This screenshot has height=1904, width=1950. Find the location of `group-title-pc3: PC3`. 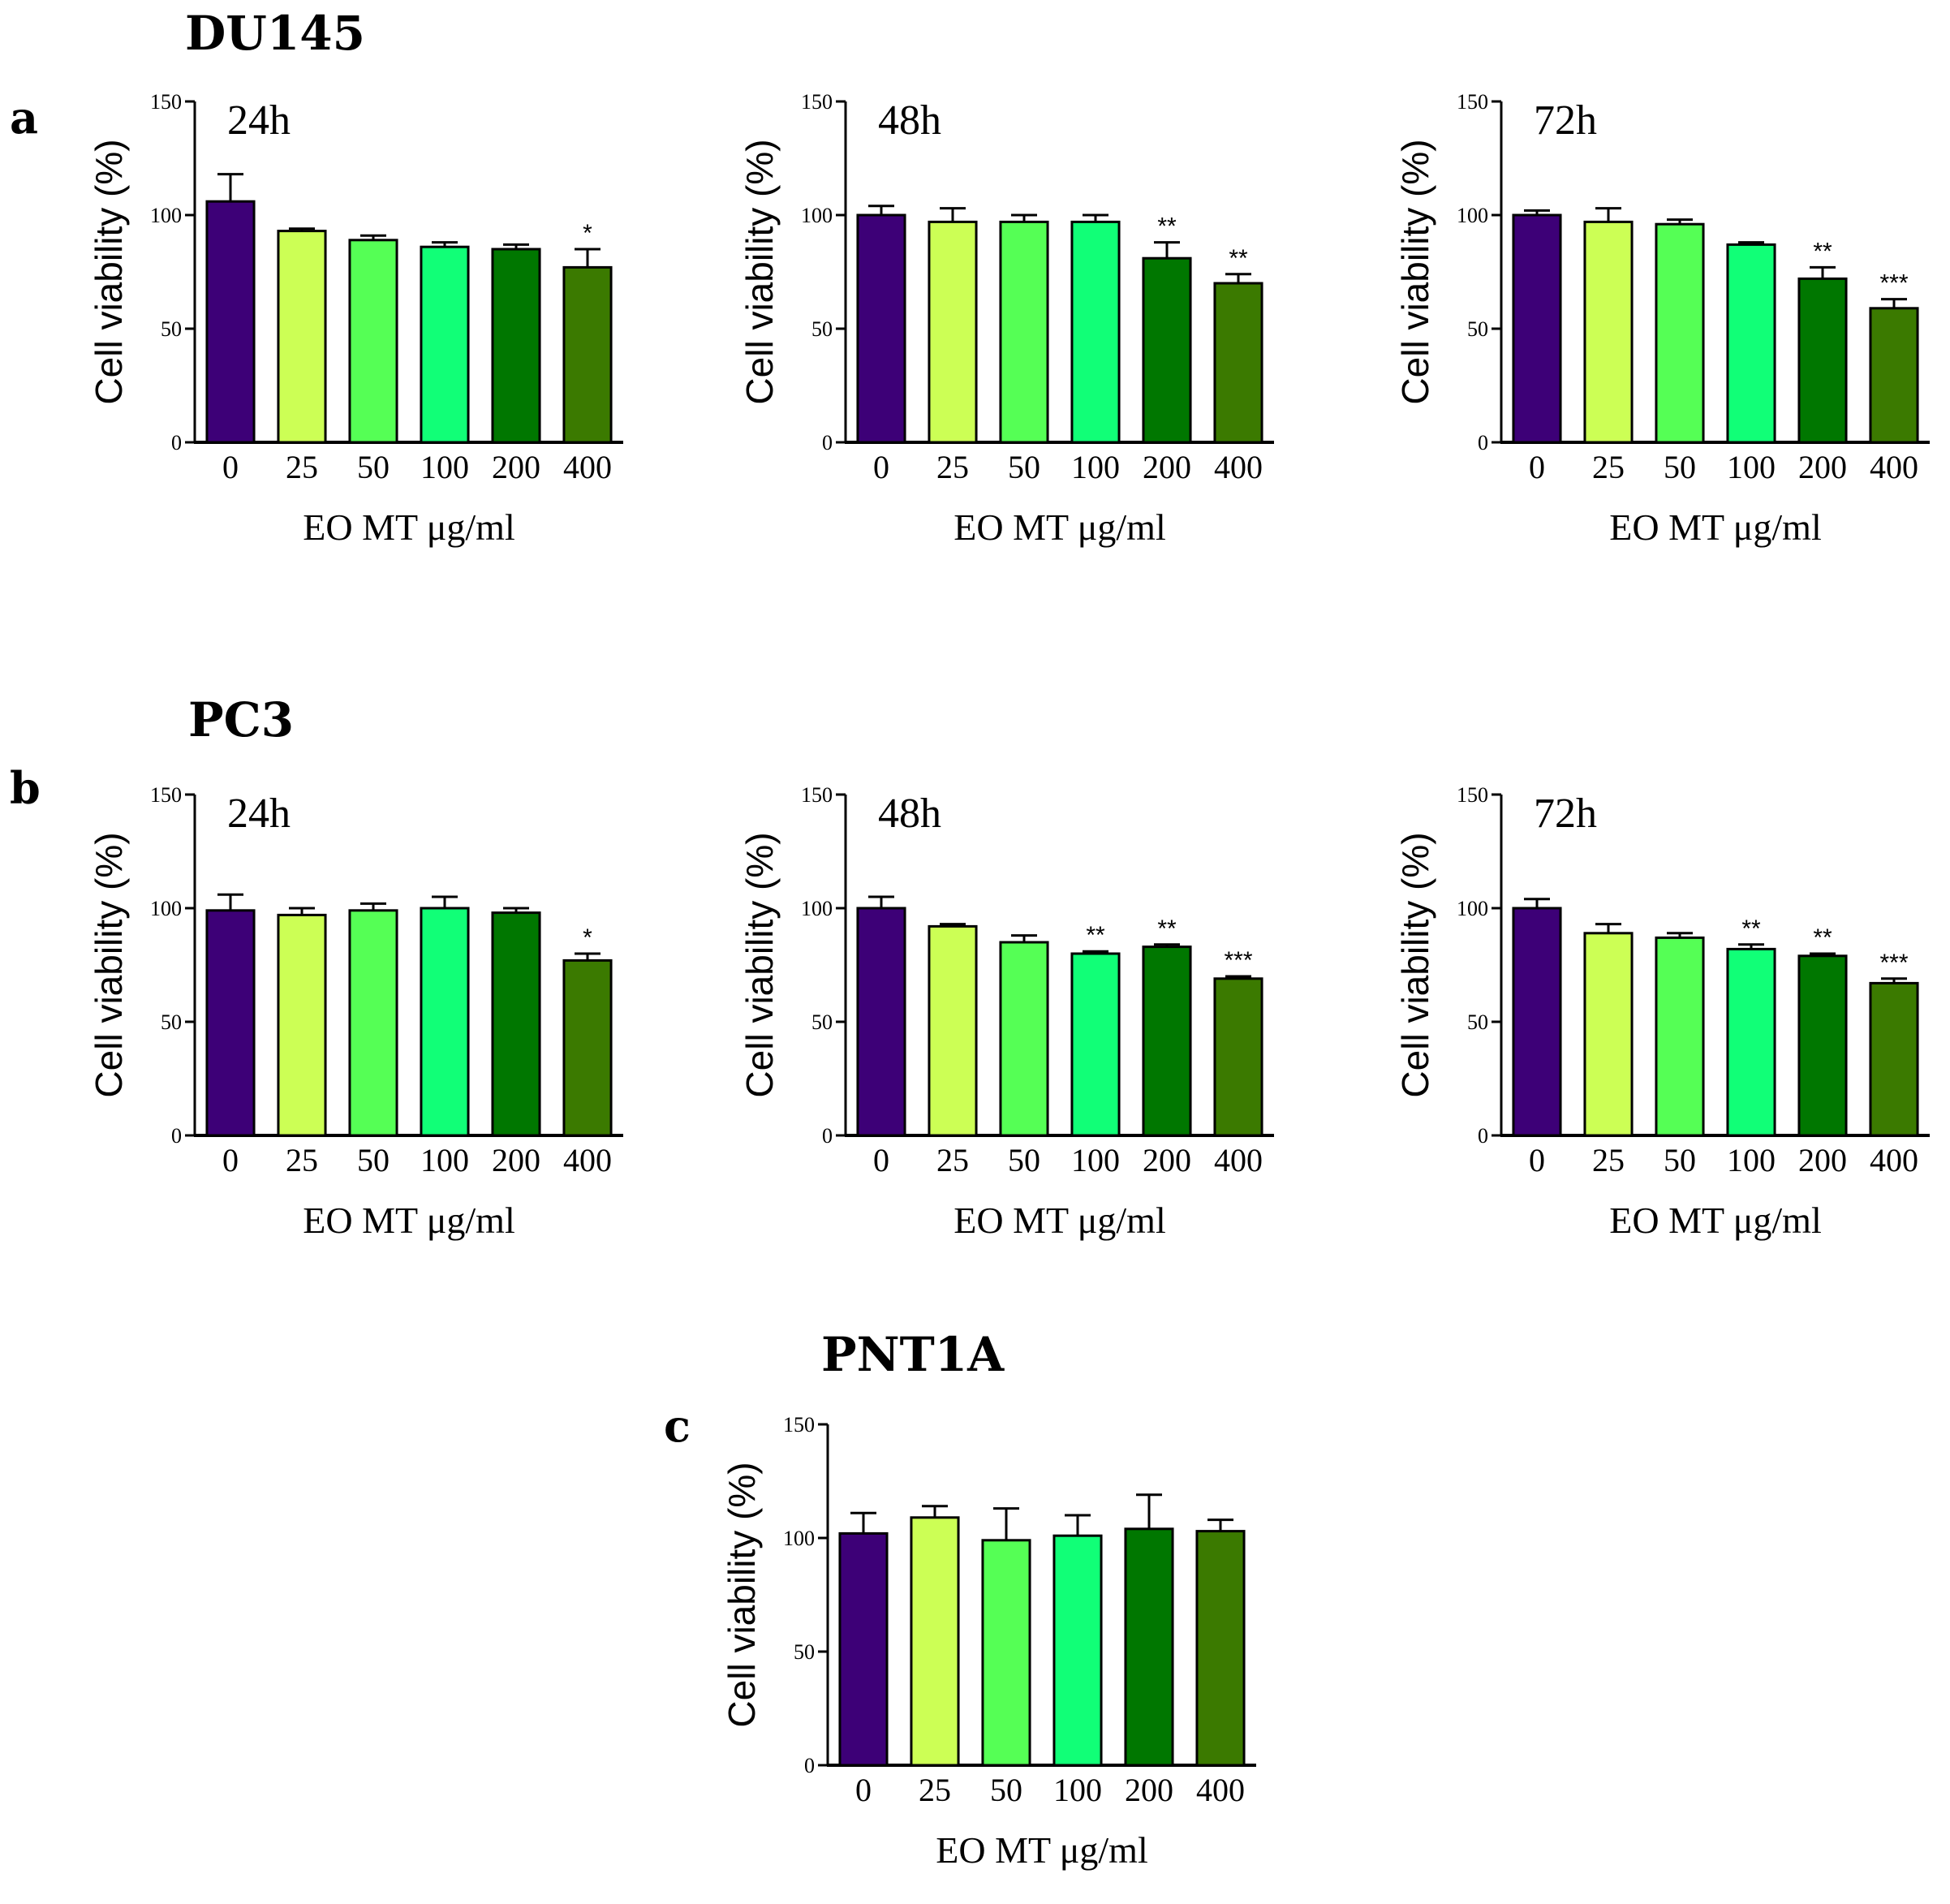

group-title-pc3: PC3 is located at coordinates (241, 720).